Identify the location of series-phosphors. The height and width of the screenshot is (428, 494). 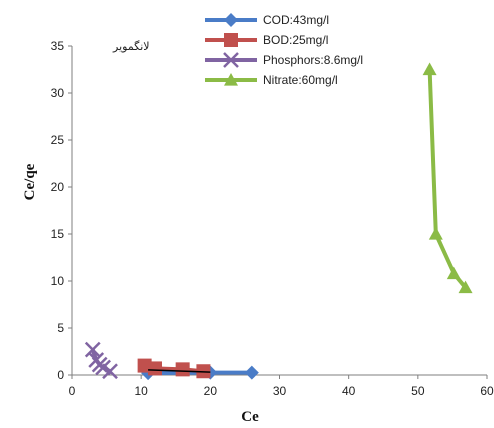
(101, 360).